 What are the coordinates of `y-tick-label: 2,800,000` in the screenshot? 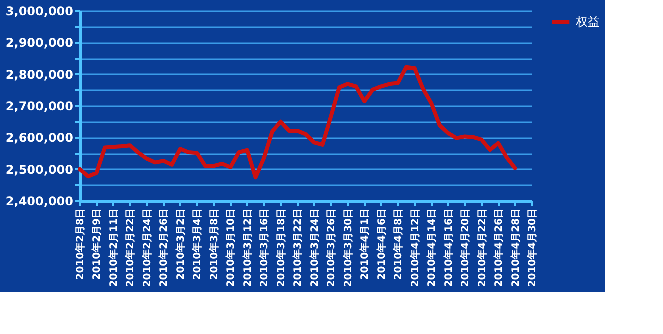 It's located at (40, 75).